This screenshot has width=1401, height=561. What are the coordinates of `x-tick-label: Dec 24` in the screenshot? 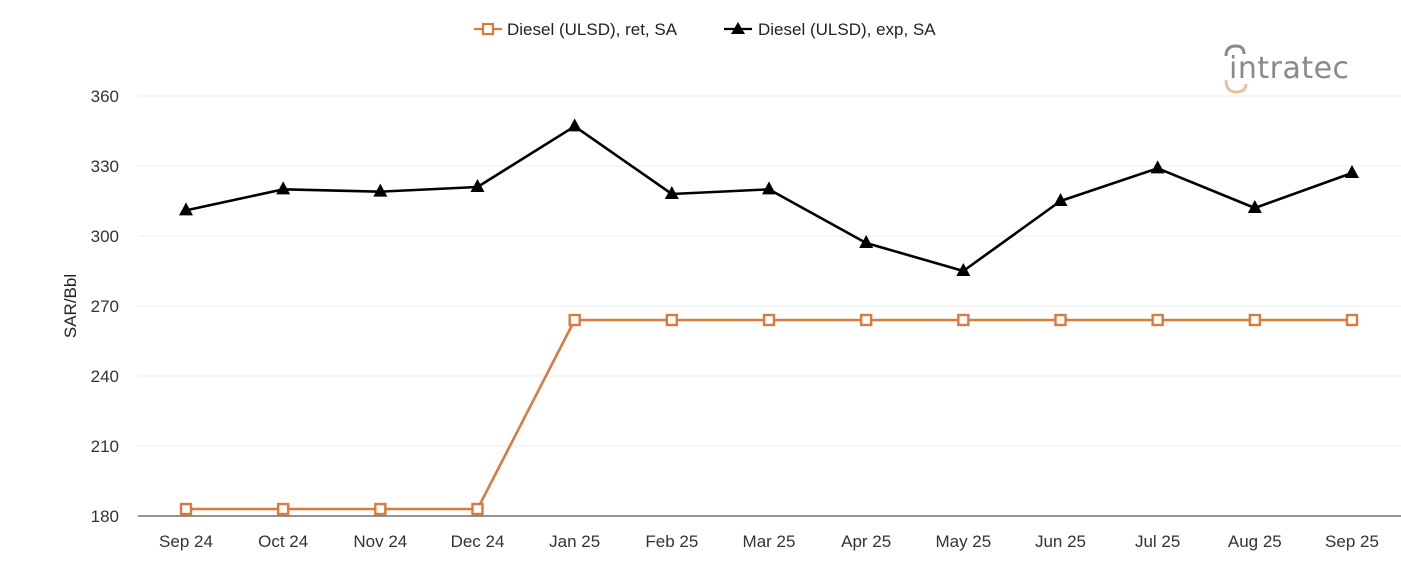 It's located at (478, 541).